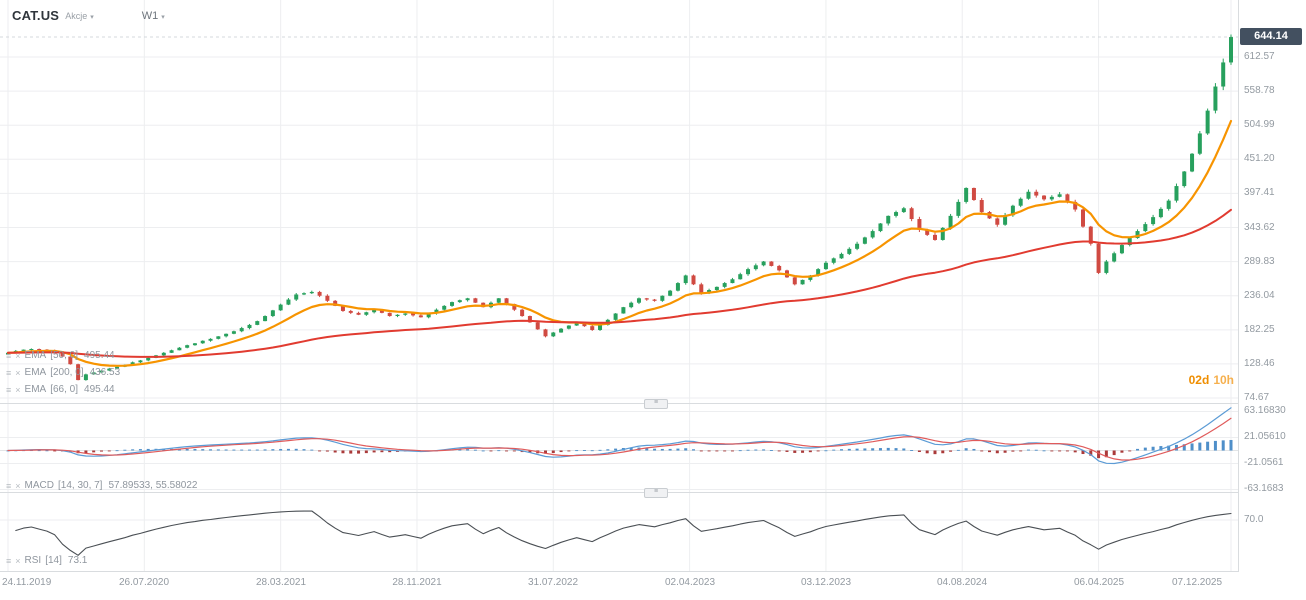 The width and height of the screenshot is (1306, 600). Describe the element at coordinates (1177, 380) in the screenshot. I see `candle-countdown: 02d 10h` at that location.